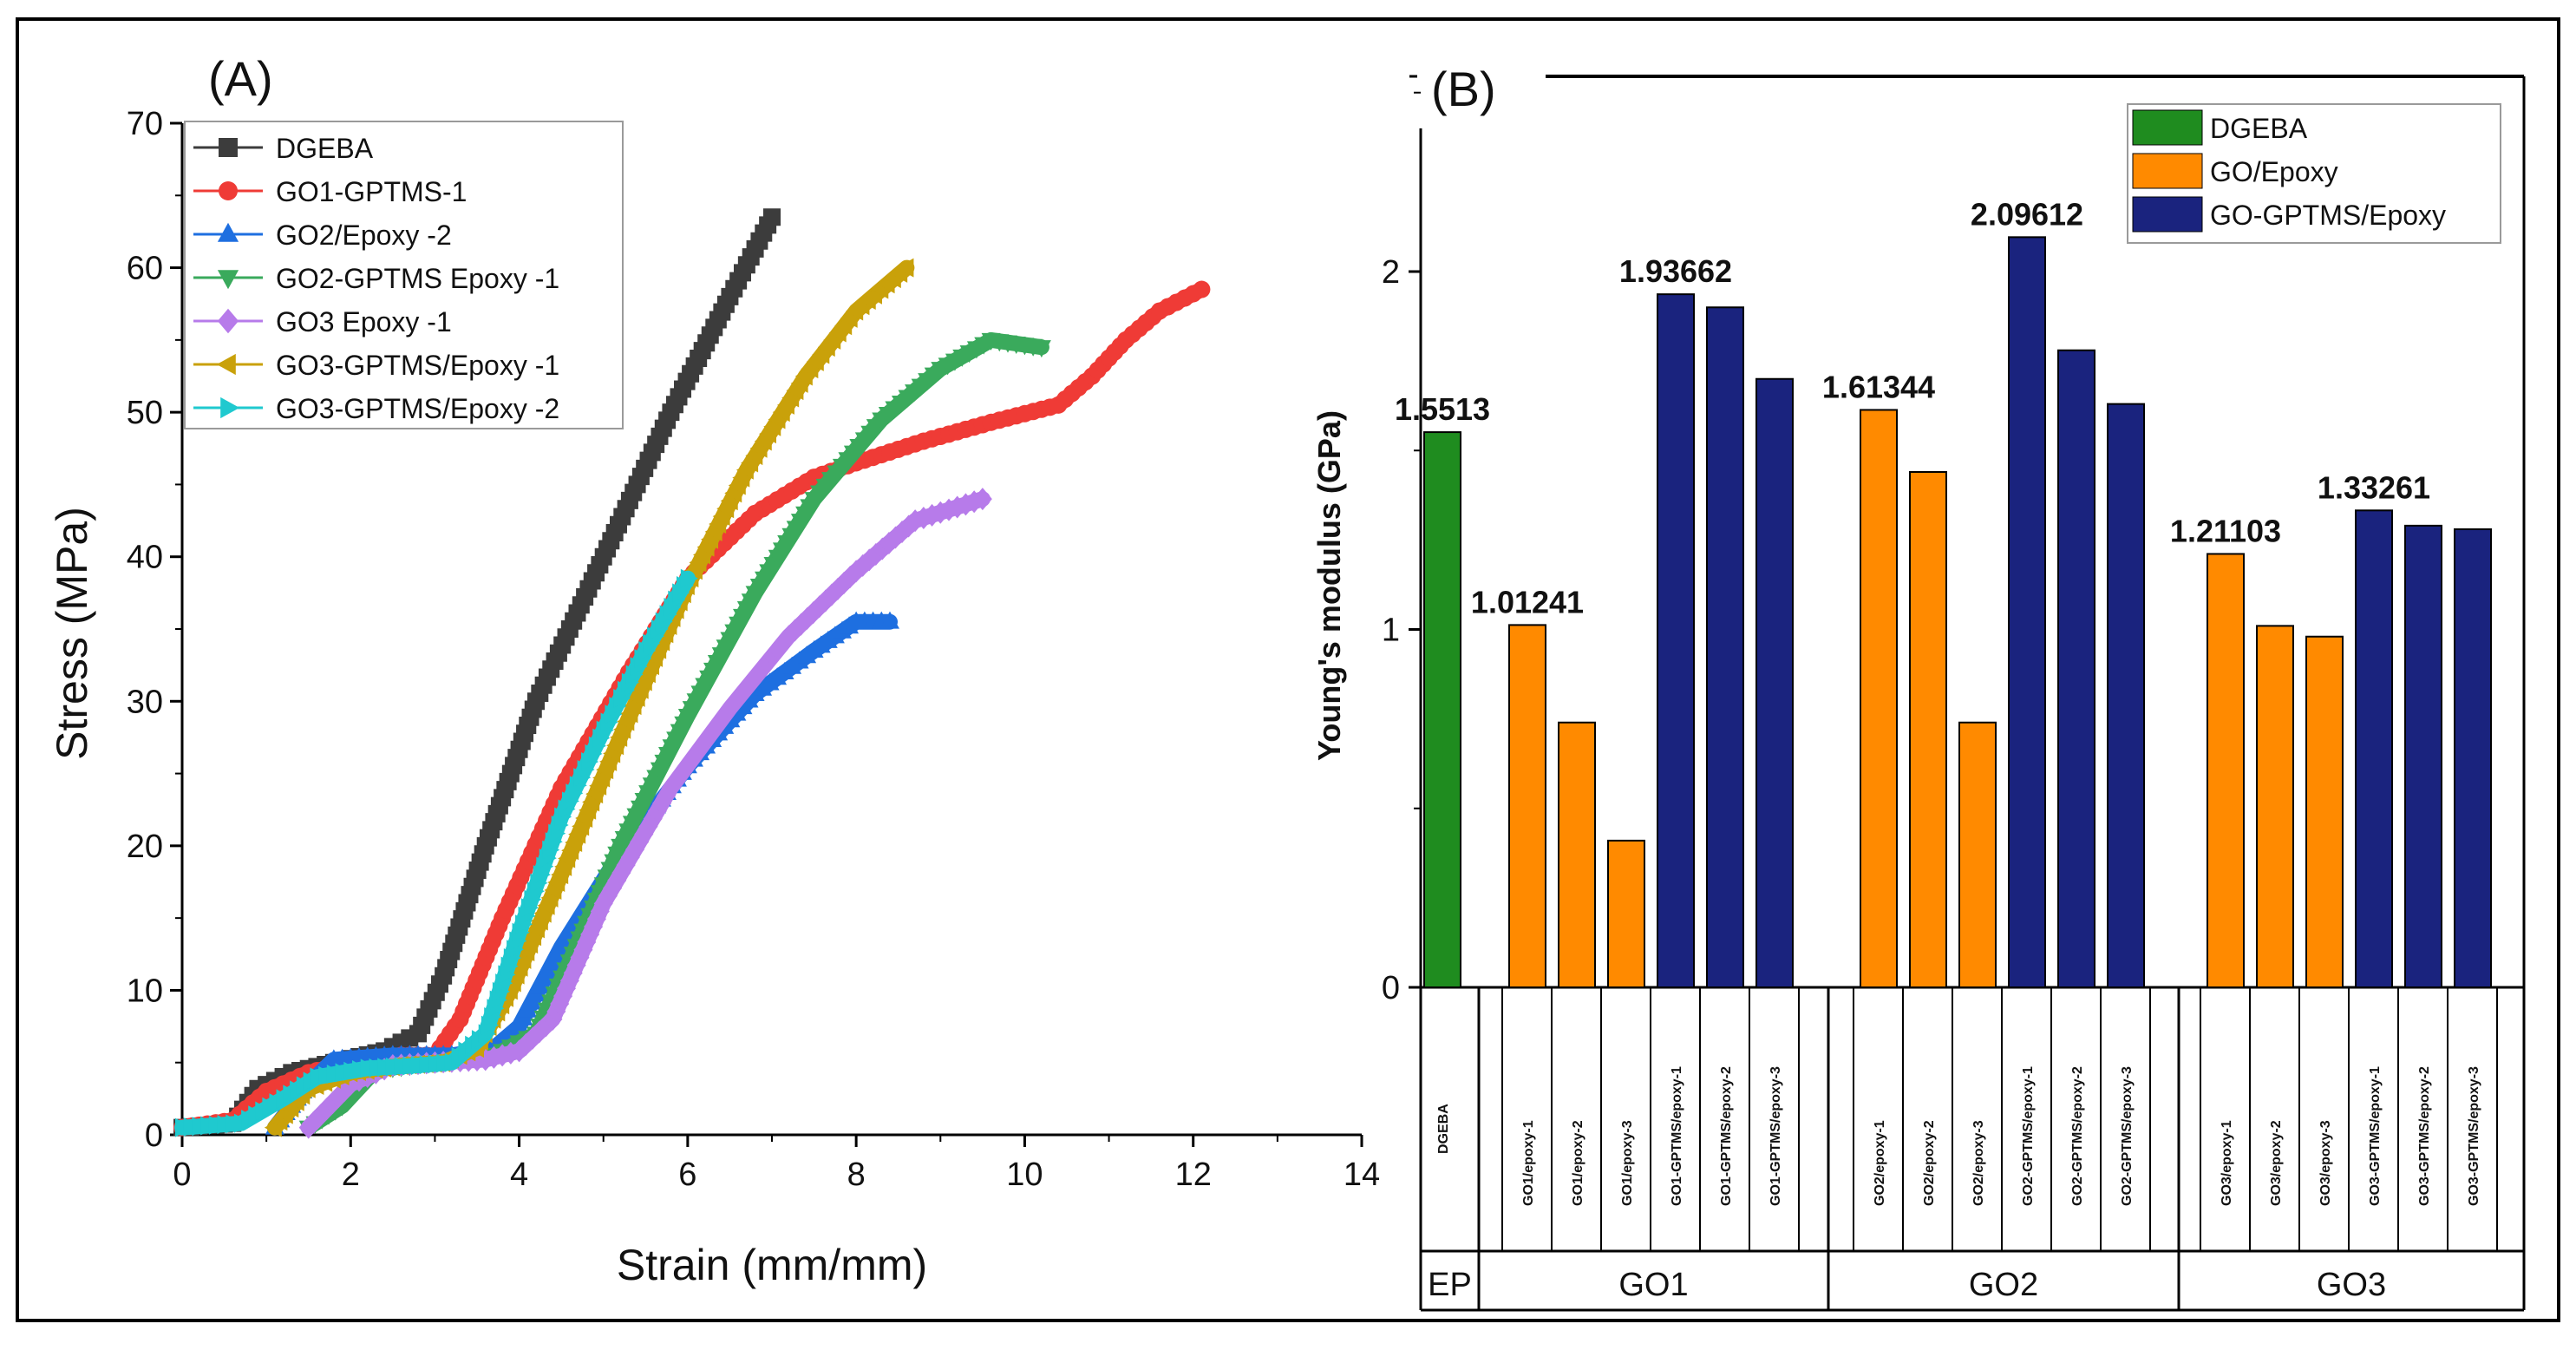  Describe the element at coordinates (1527, 601) in the screenshot. I see `panel-b-data-label: 1.01241` at that location.